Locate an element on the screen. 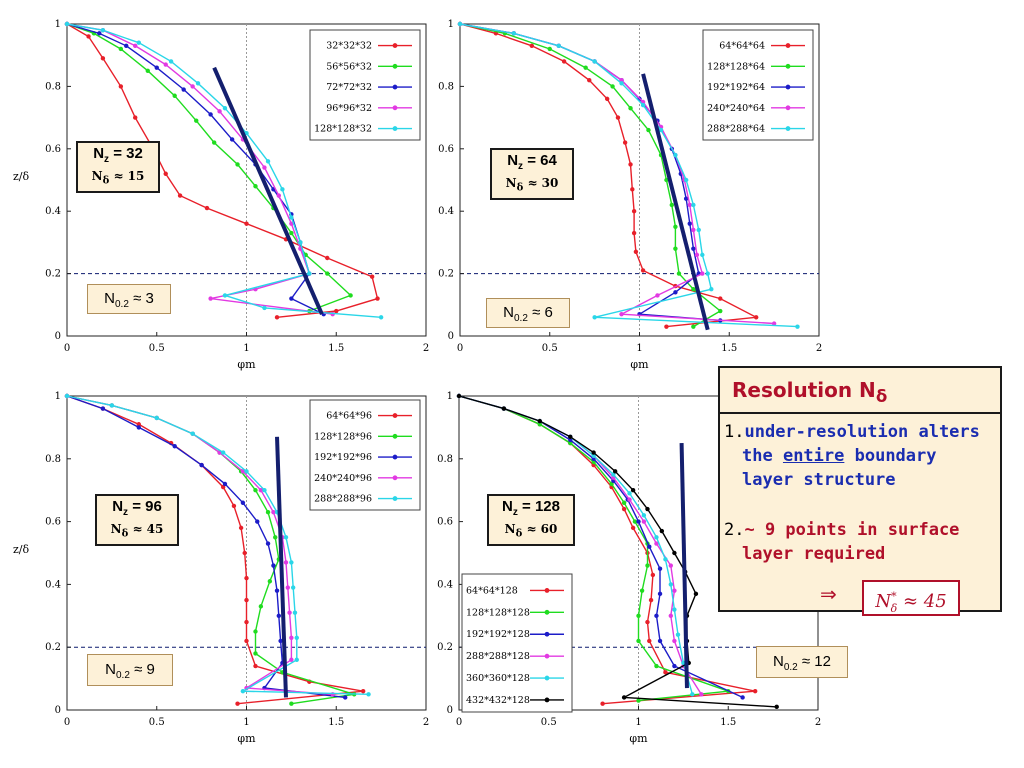 The height and width of the screenshot is (768, 1024). legend-label: 128*128*64 is located at coordinates (736, 66).